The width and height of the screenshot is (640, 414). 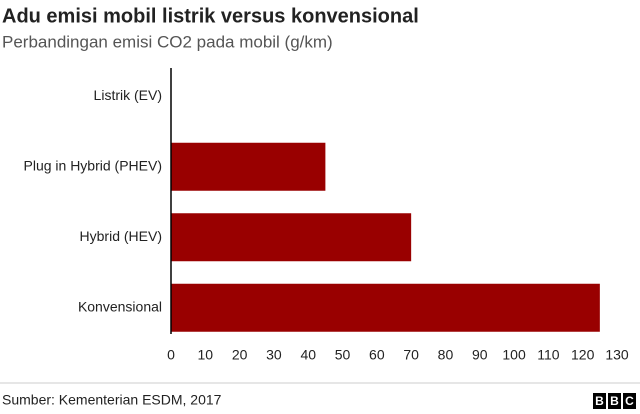 What do you see at coordinates (377, 355) in the screenshot?
I see `x-tick-label: 60` at bounding box center [377, 355].